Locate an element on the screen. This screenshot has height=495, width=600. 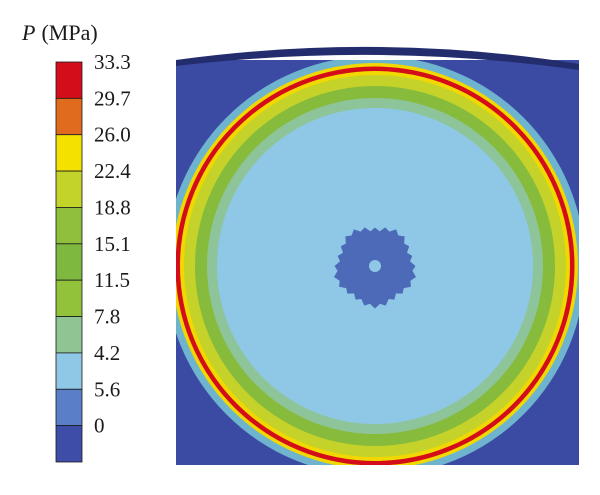
legend-tick-label: 15.1 is located at coordinates (112, 244).